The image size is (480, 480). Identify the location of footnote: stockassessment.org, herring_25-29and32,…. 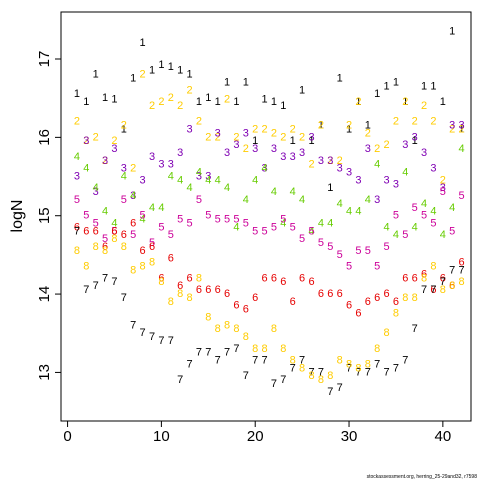
(422, 477).